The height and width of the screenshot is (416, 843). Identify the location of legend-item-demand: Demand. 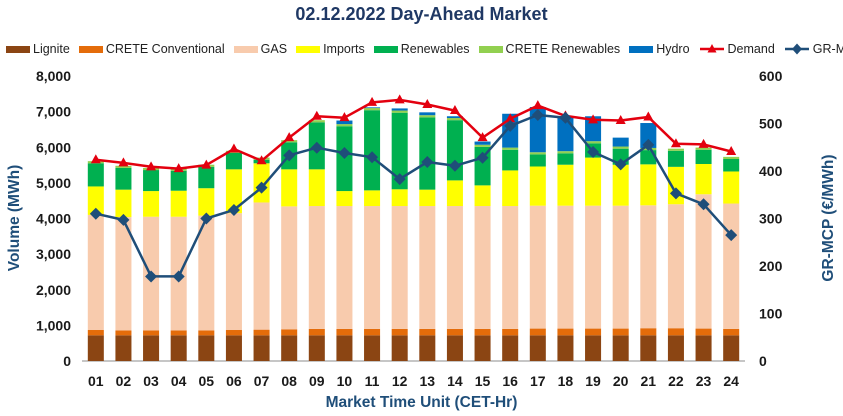
(737, 49).